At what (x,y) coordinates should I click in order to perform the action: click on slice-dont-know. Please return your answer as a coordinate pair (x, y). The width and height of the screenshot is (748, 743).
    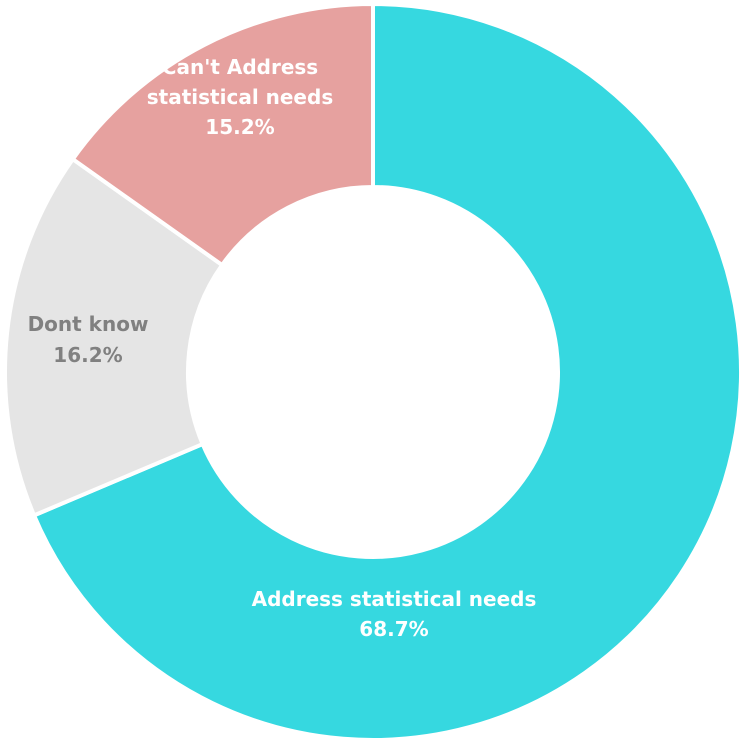
    Looking at the image, I should click on (114, 337).